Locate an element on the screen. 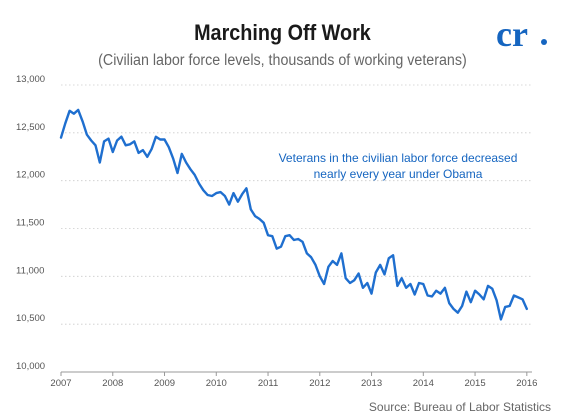 The width and height of the screenshot is (565, 419). x-tick-label: 2007 is located at coordinates (60, 383).